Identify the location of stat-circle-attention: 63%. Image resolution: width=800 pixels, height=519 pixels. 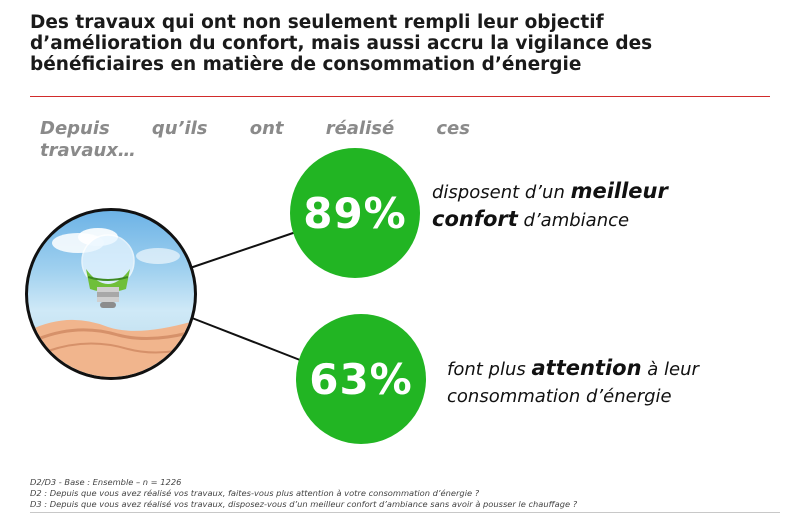
(361, 379).